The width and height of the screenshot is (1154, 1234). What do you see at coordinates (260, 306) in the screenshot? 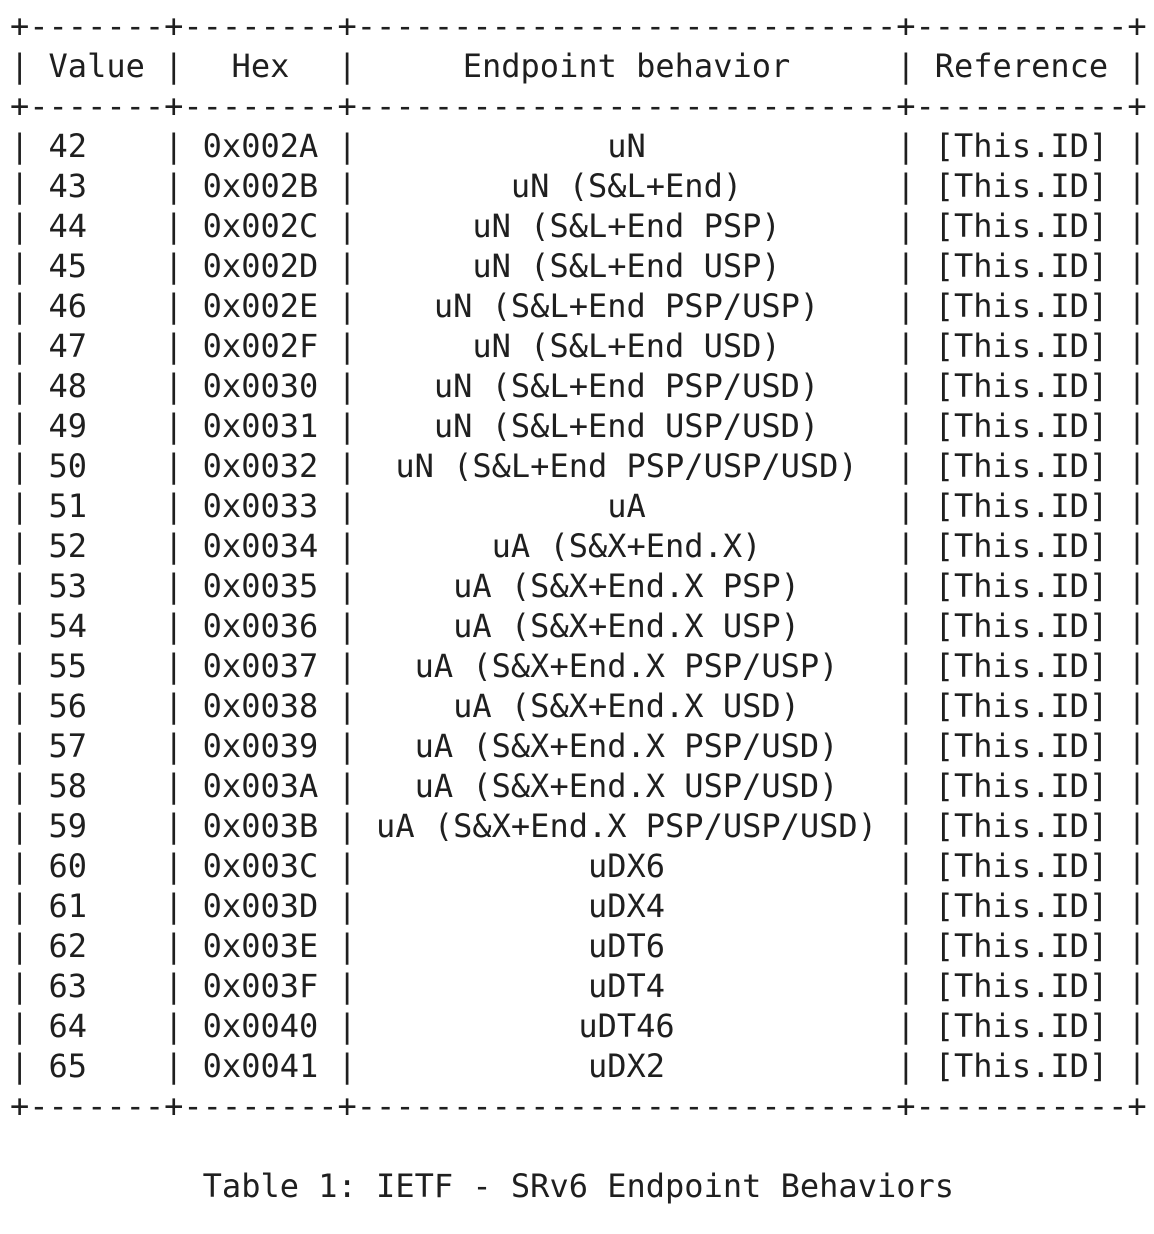
I see `hex-cell: 0x002E` at bounding box center [260, 306].